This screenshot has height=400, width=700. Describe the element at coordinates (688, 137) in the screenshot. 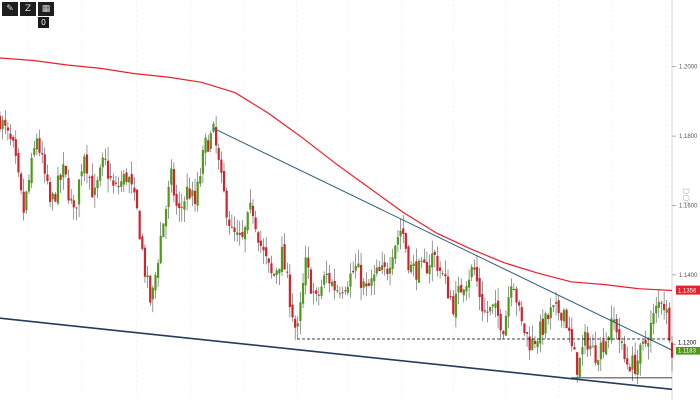

I see `y-tick-label: 1.1800` at that location.